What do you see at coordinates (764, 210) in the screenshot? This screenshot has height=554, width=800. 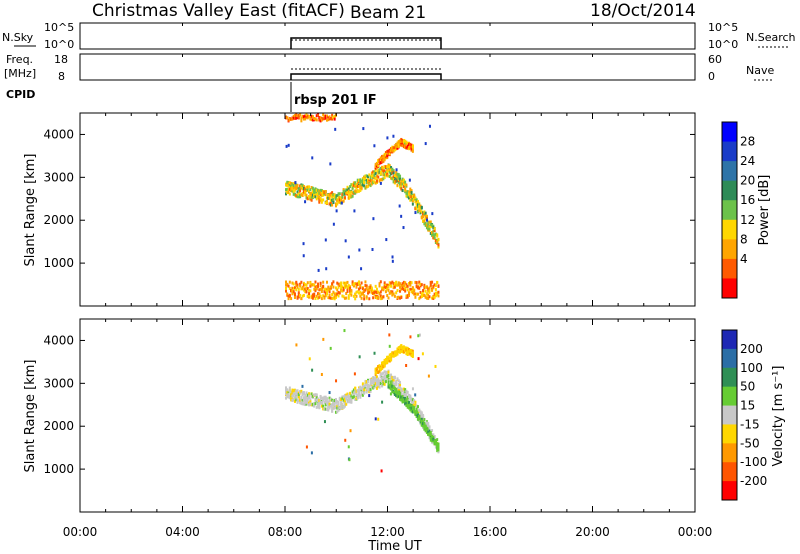 I see `power-colorbar-label: Power [dB]` at bounding box center [764, 210].